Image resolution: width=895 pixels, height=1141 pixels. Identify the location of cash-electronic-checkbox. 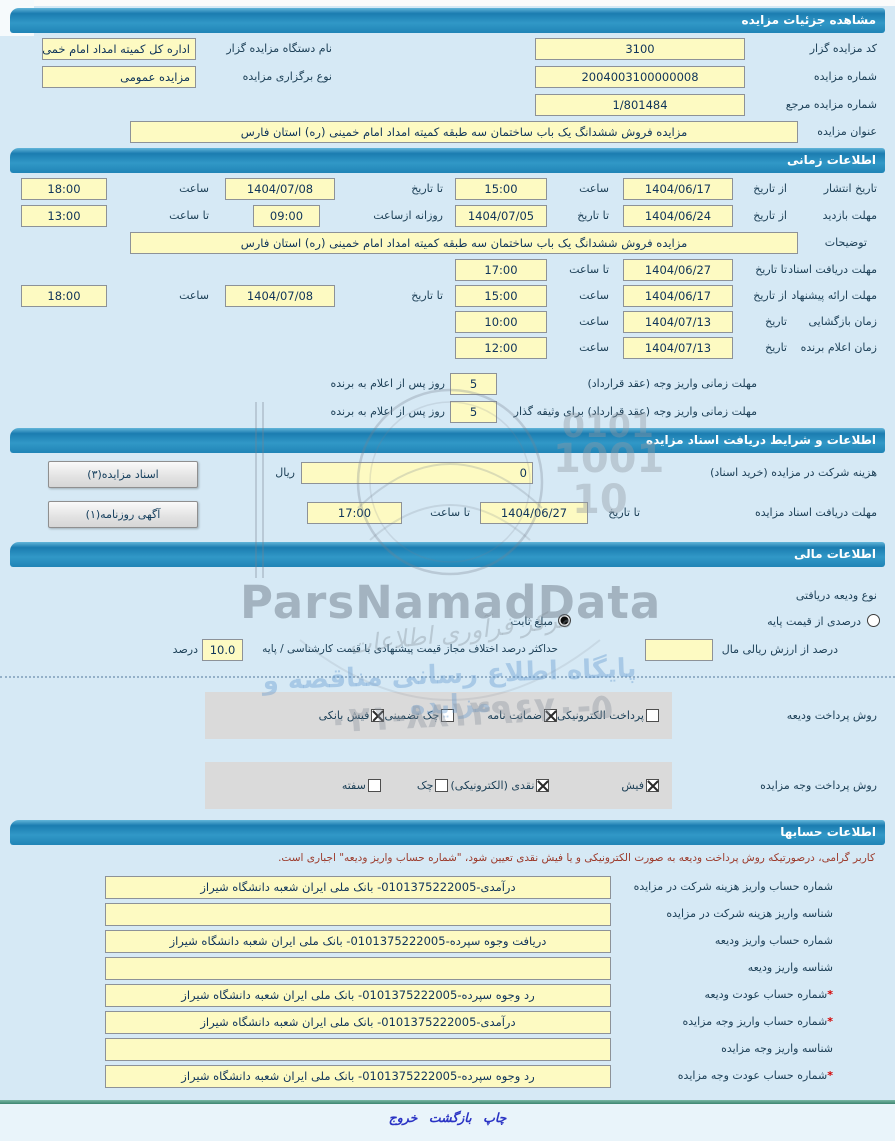
(543, 785).